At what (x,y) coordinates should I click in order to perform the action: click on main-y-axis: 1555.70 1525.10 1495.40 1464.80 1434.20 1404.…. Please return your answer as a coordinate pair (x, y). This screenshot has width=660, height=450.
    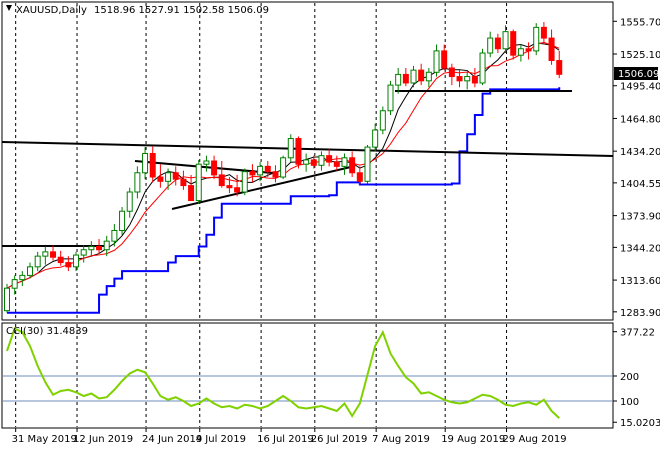
    Looking at the image, I should click on (636, 168).